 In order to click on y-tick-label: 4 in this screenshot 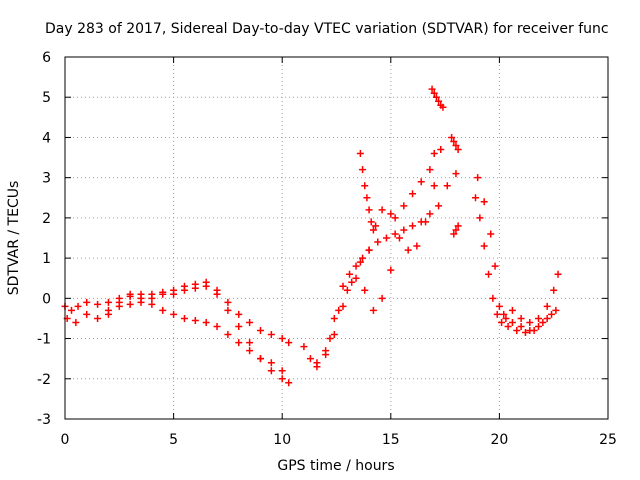, I will do `click(46, 138)`.